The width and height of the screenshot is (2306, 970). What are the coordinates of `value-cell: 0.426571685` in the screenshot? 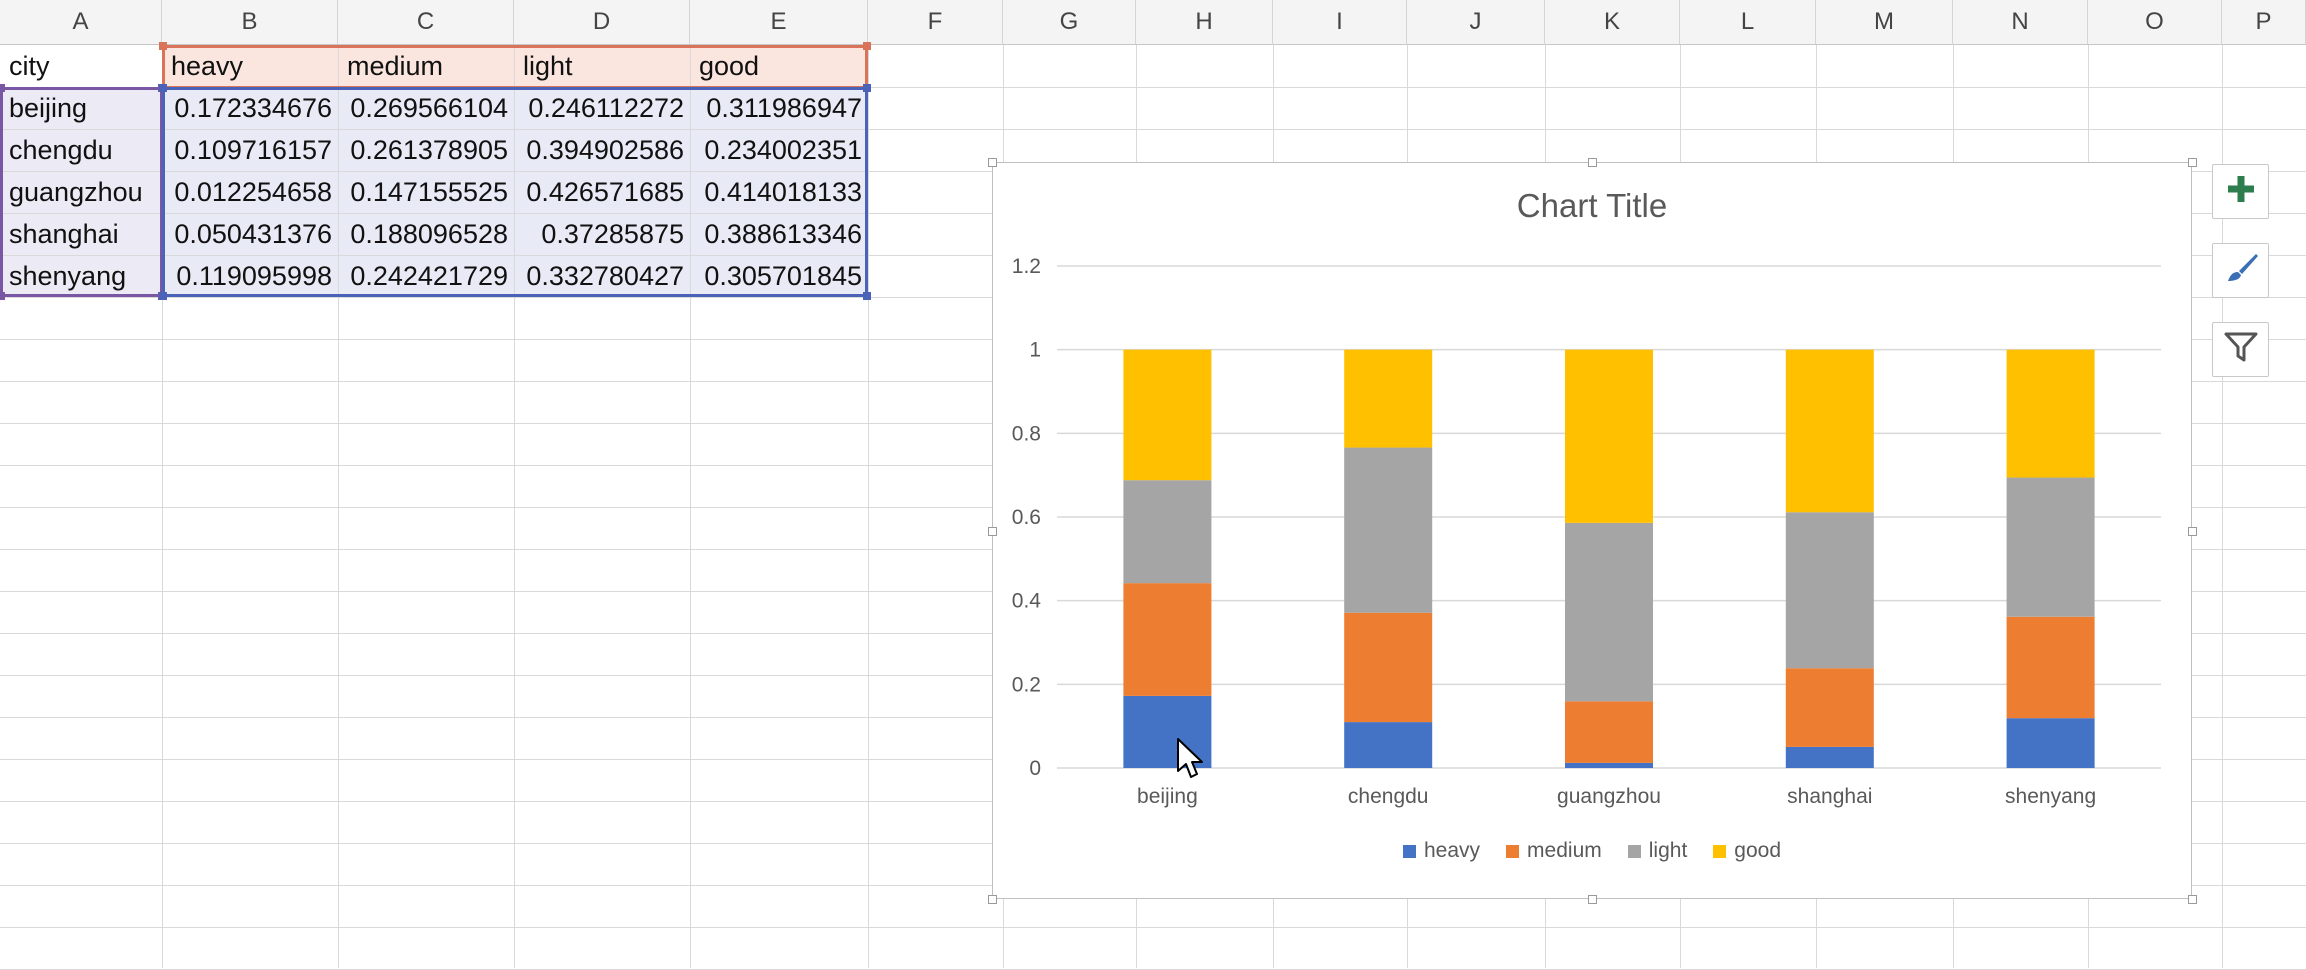 It's located at (602, 192).